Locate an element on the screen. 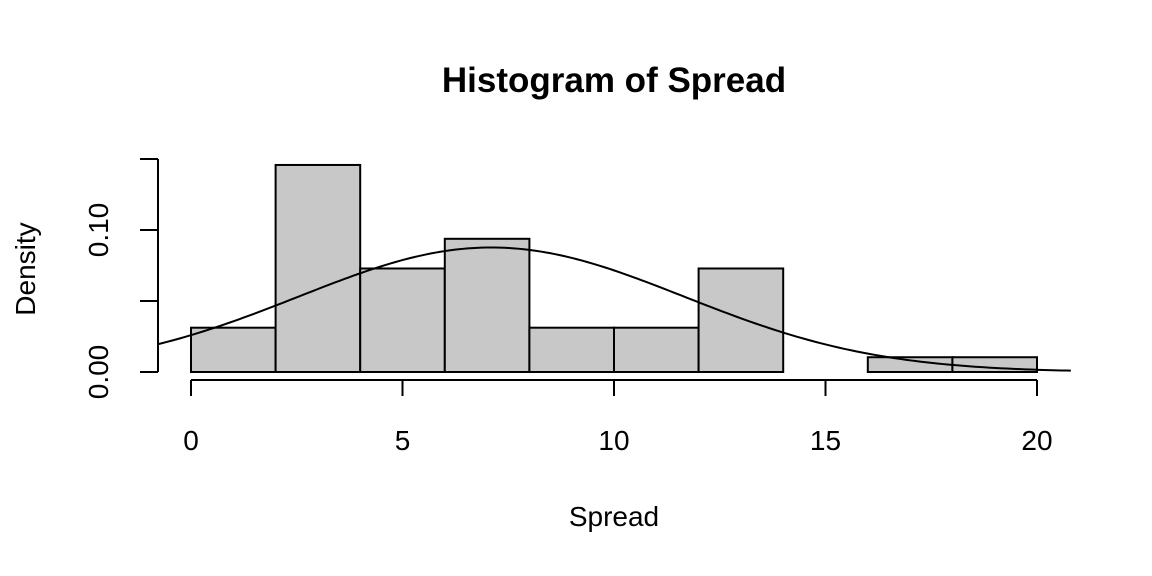  y-axis: 0.00 0.10 is located at coordinates (121, 279).